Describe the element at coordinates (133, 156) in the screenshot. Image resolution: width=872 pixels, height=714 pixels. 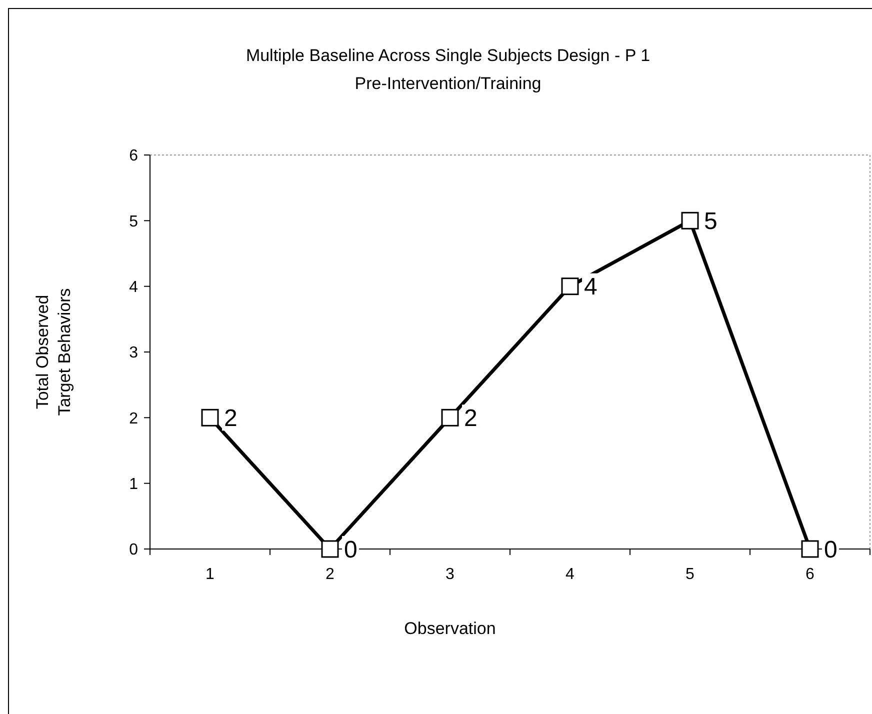
I see `y-tick-label: 6` at that location.